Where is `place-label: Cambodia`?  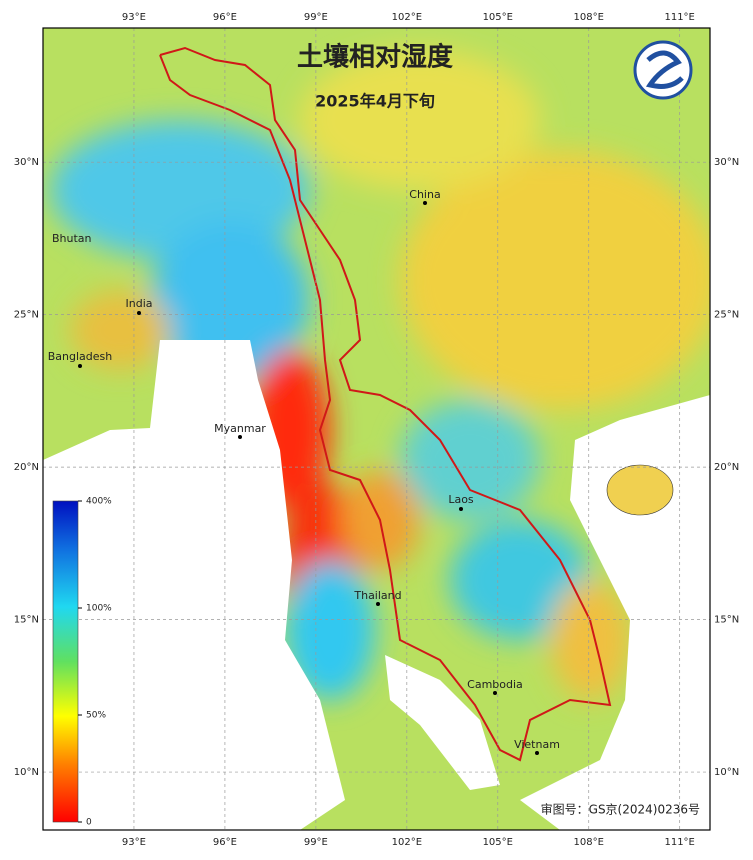
place-label: Cambodia is located at coordinates (495, 684).